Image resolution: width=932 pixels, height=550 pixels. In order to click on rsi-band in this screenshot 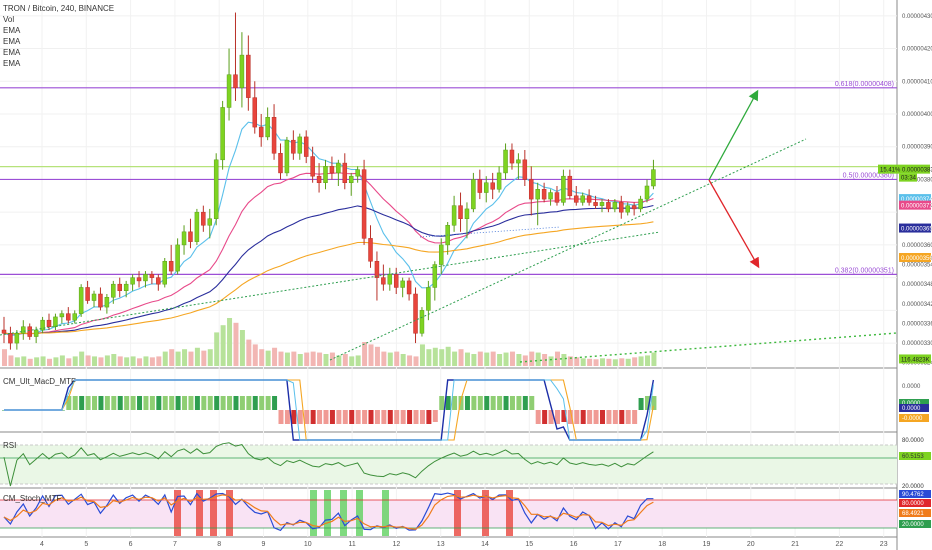, I will do `click(448, 464)`.